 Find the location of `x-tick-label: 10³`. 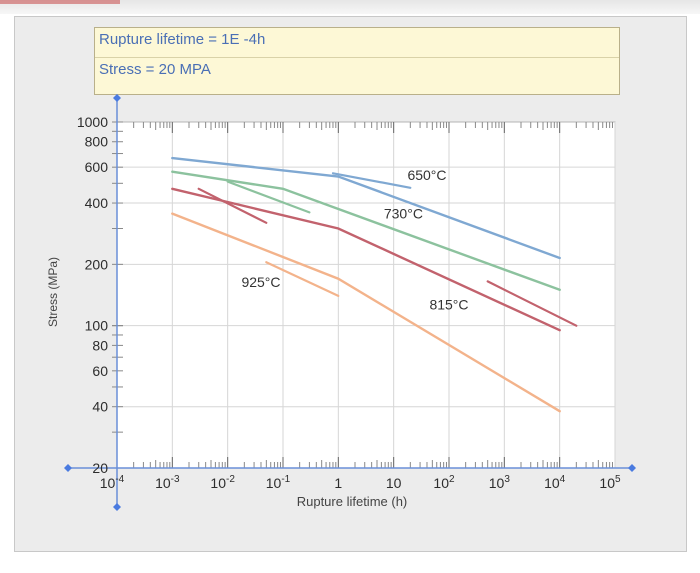

x-tick-label: 10³ is located at coordinates (500, 482).